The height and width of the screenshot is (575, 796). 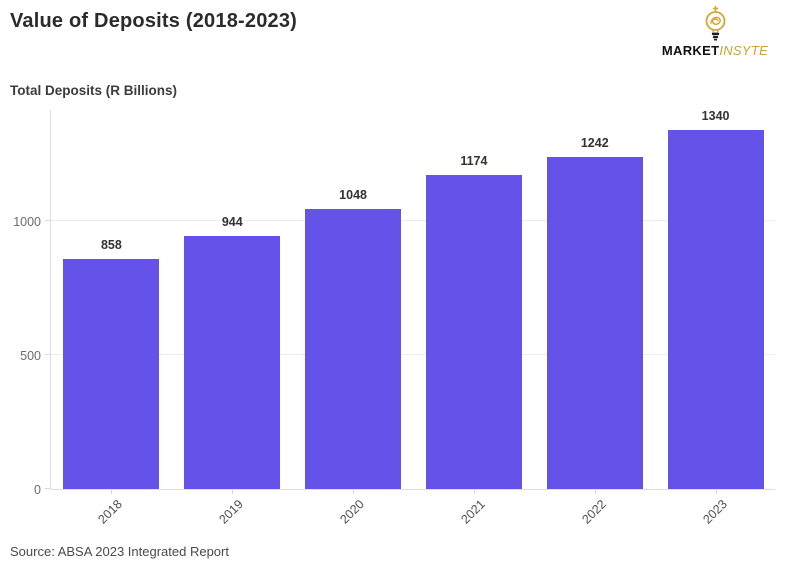 I want to click on x-tick-2022, so click(x=595, y=491).